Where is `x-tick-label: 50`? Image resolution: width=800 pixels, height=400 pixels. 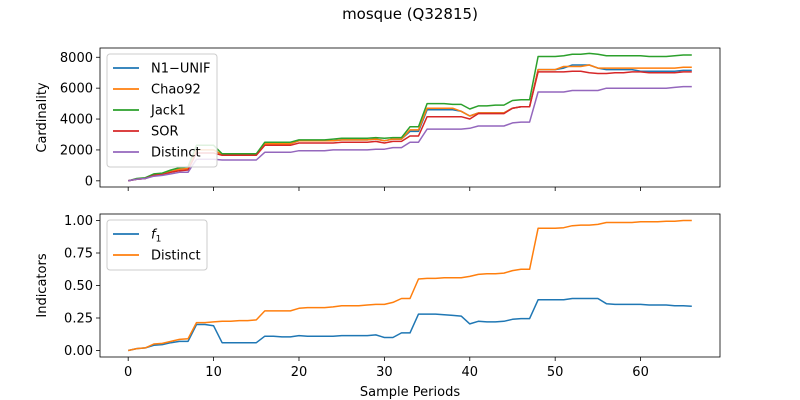 x-tick-label: 50 is located at coordinates (555, 372).